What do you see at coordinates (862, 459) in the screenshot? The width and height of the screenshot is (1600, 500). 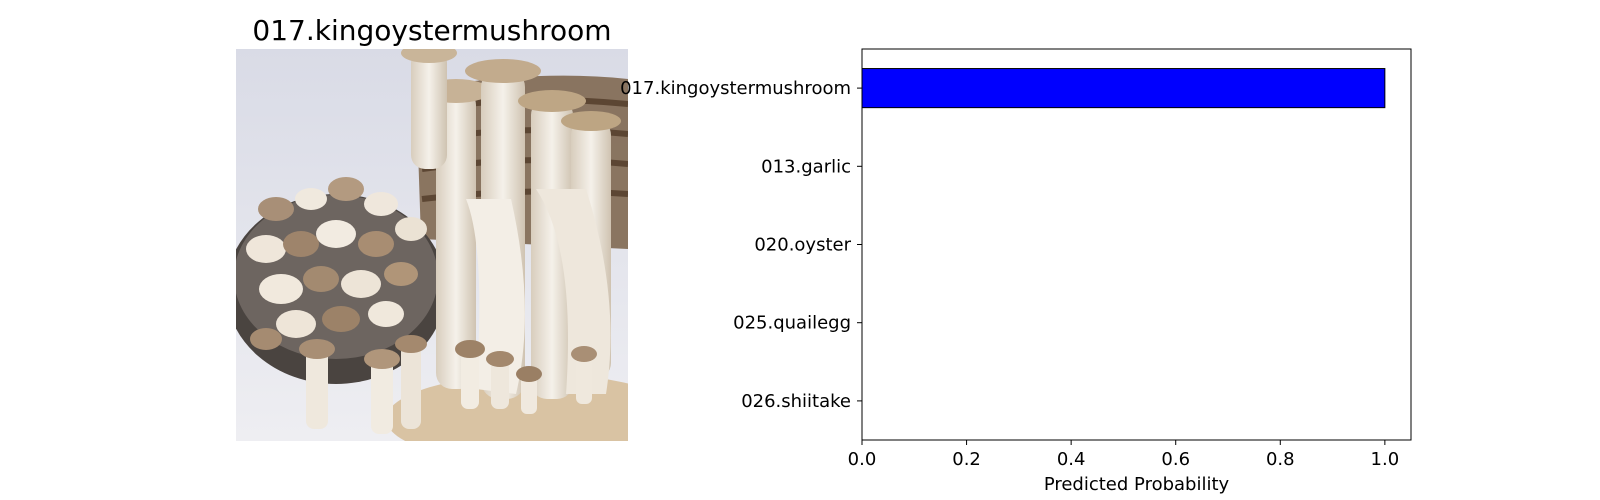 I see `x-tick-label: 0.0` at bounding box center [862, 459].